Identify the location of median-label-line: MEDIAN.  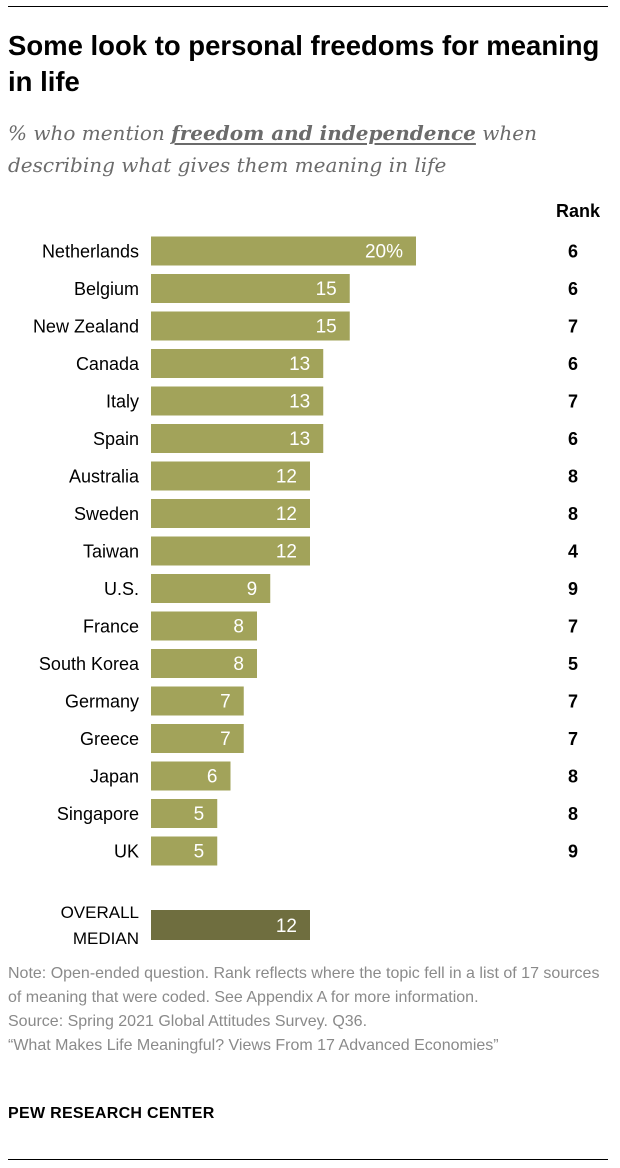
(106, 938).